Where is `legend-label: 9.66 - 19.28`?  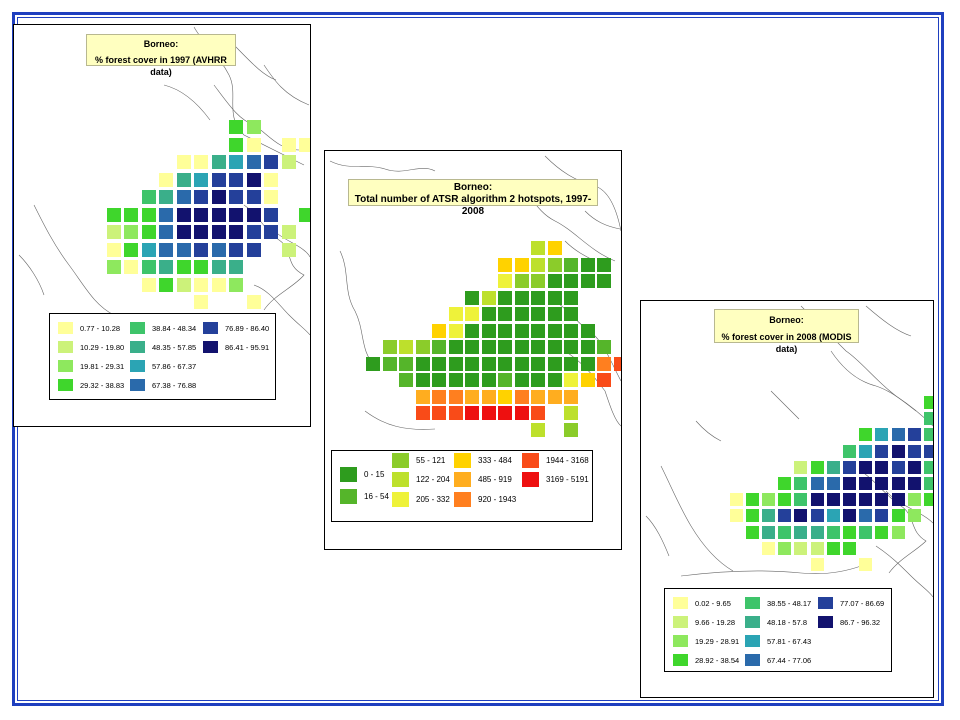 legend-label: 9.66 - 19.28 is located at coordinates (715, 622).